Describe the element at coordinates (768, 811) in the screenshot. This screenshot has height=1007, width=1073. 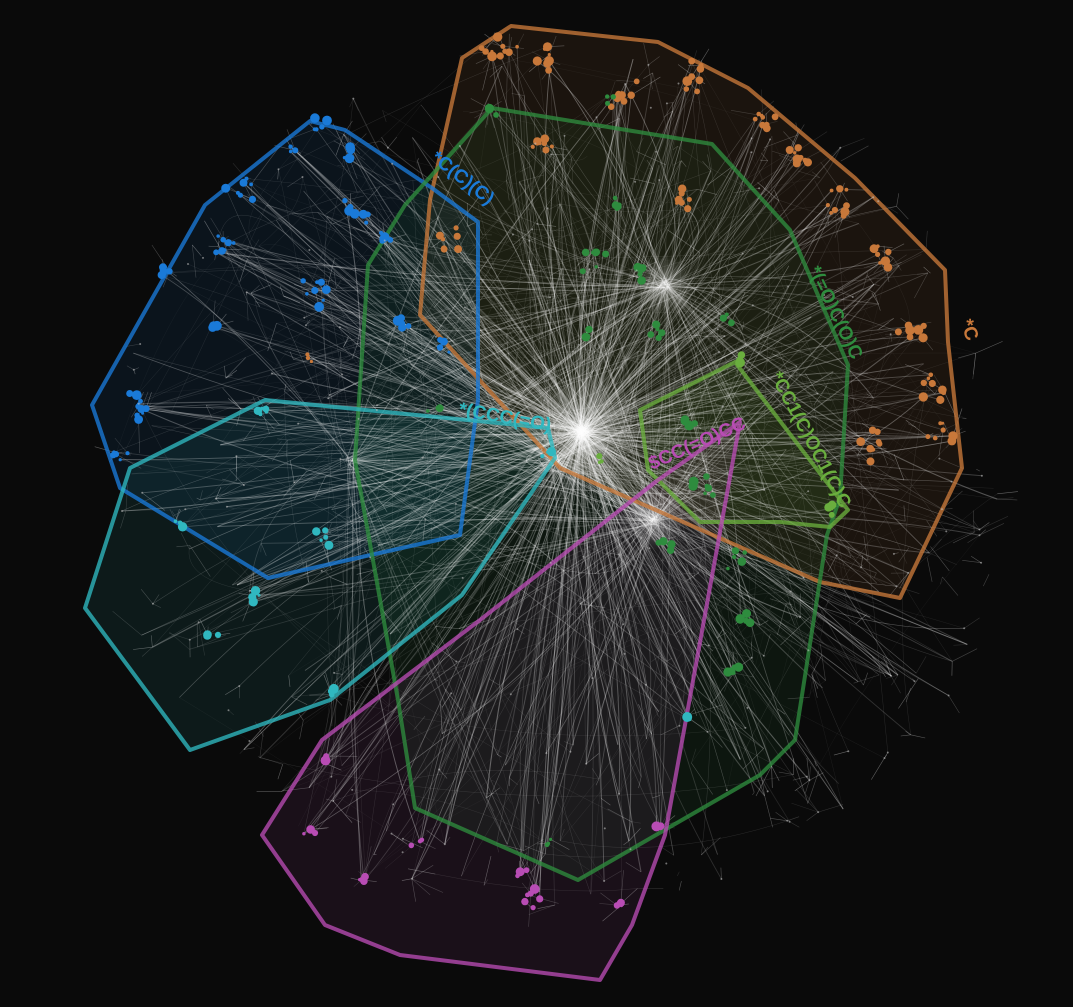
I see `edge-1901` at that location.